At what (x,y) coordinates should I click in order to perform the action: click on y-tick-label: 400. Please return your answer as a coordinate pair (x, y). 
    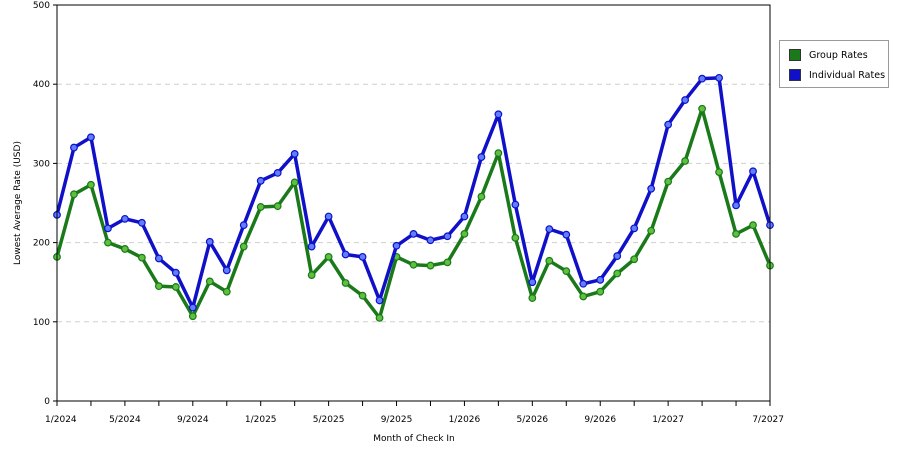
    Looking at the image, I should click on (41, 85).